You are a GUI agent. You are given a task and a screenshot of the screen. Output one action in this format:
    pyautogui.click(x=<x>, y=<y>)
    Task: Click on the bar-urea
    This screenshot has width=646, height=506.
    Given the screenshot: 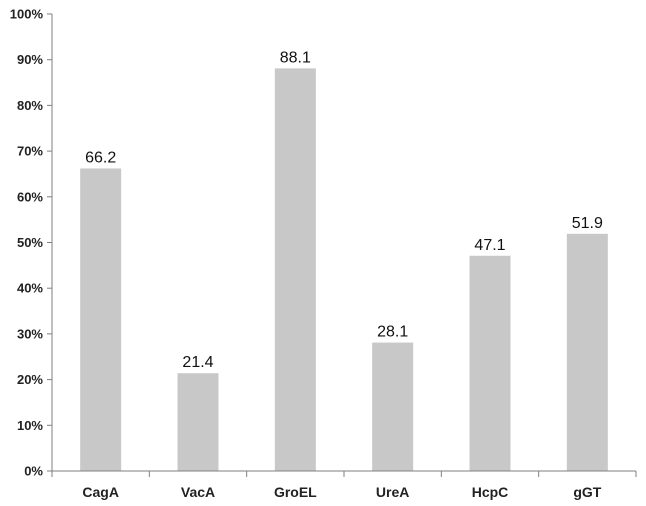 What is the action you would take?
    pyautogui.click(x=393, y=406)
    